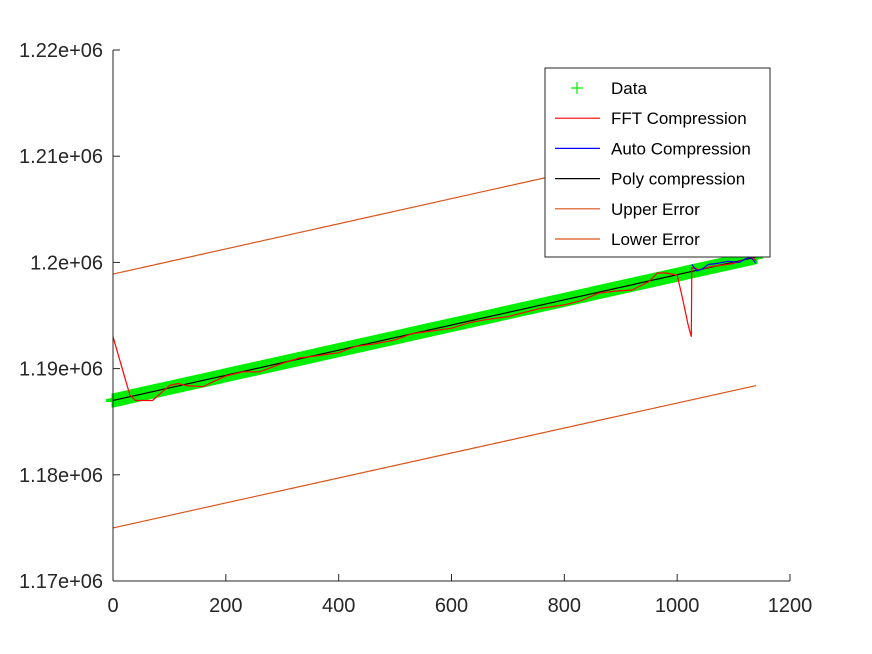 This screenshot has height=654, width=872. I want to click on x-tick-label: 400, so click(338, 606).